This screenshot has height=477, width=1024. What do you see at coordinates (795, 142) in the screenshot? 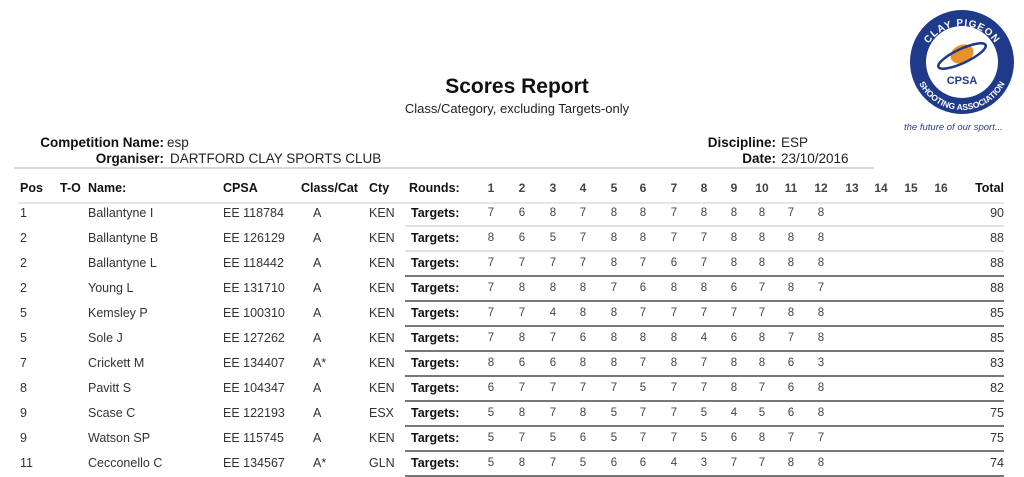
I see `discipline-value: ESP` at bounding box center [795, 142].